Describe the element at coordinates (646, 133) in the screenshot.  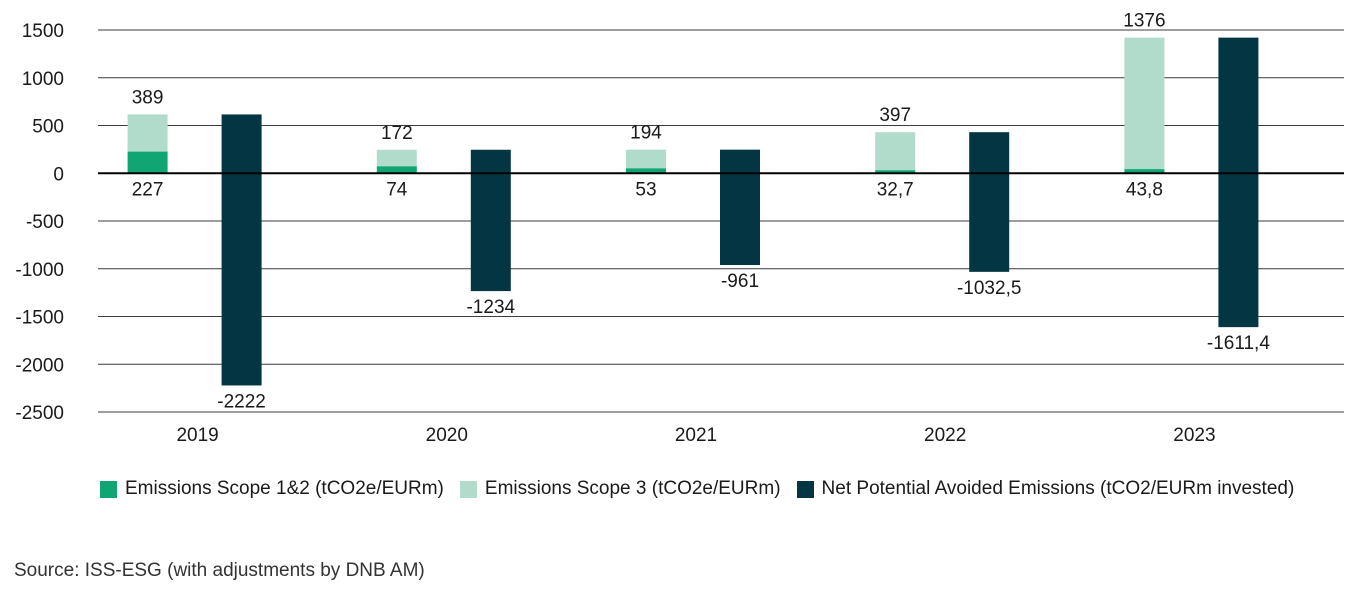
I see `data-label-scope3: 194` at that location.